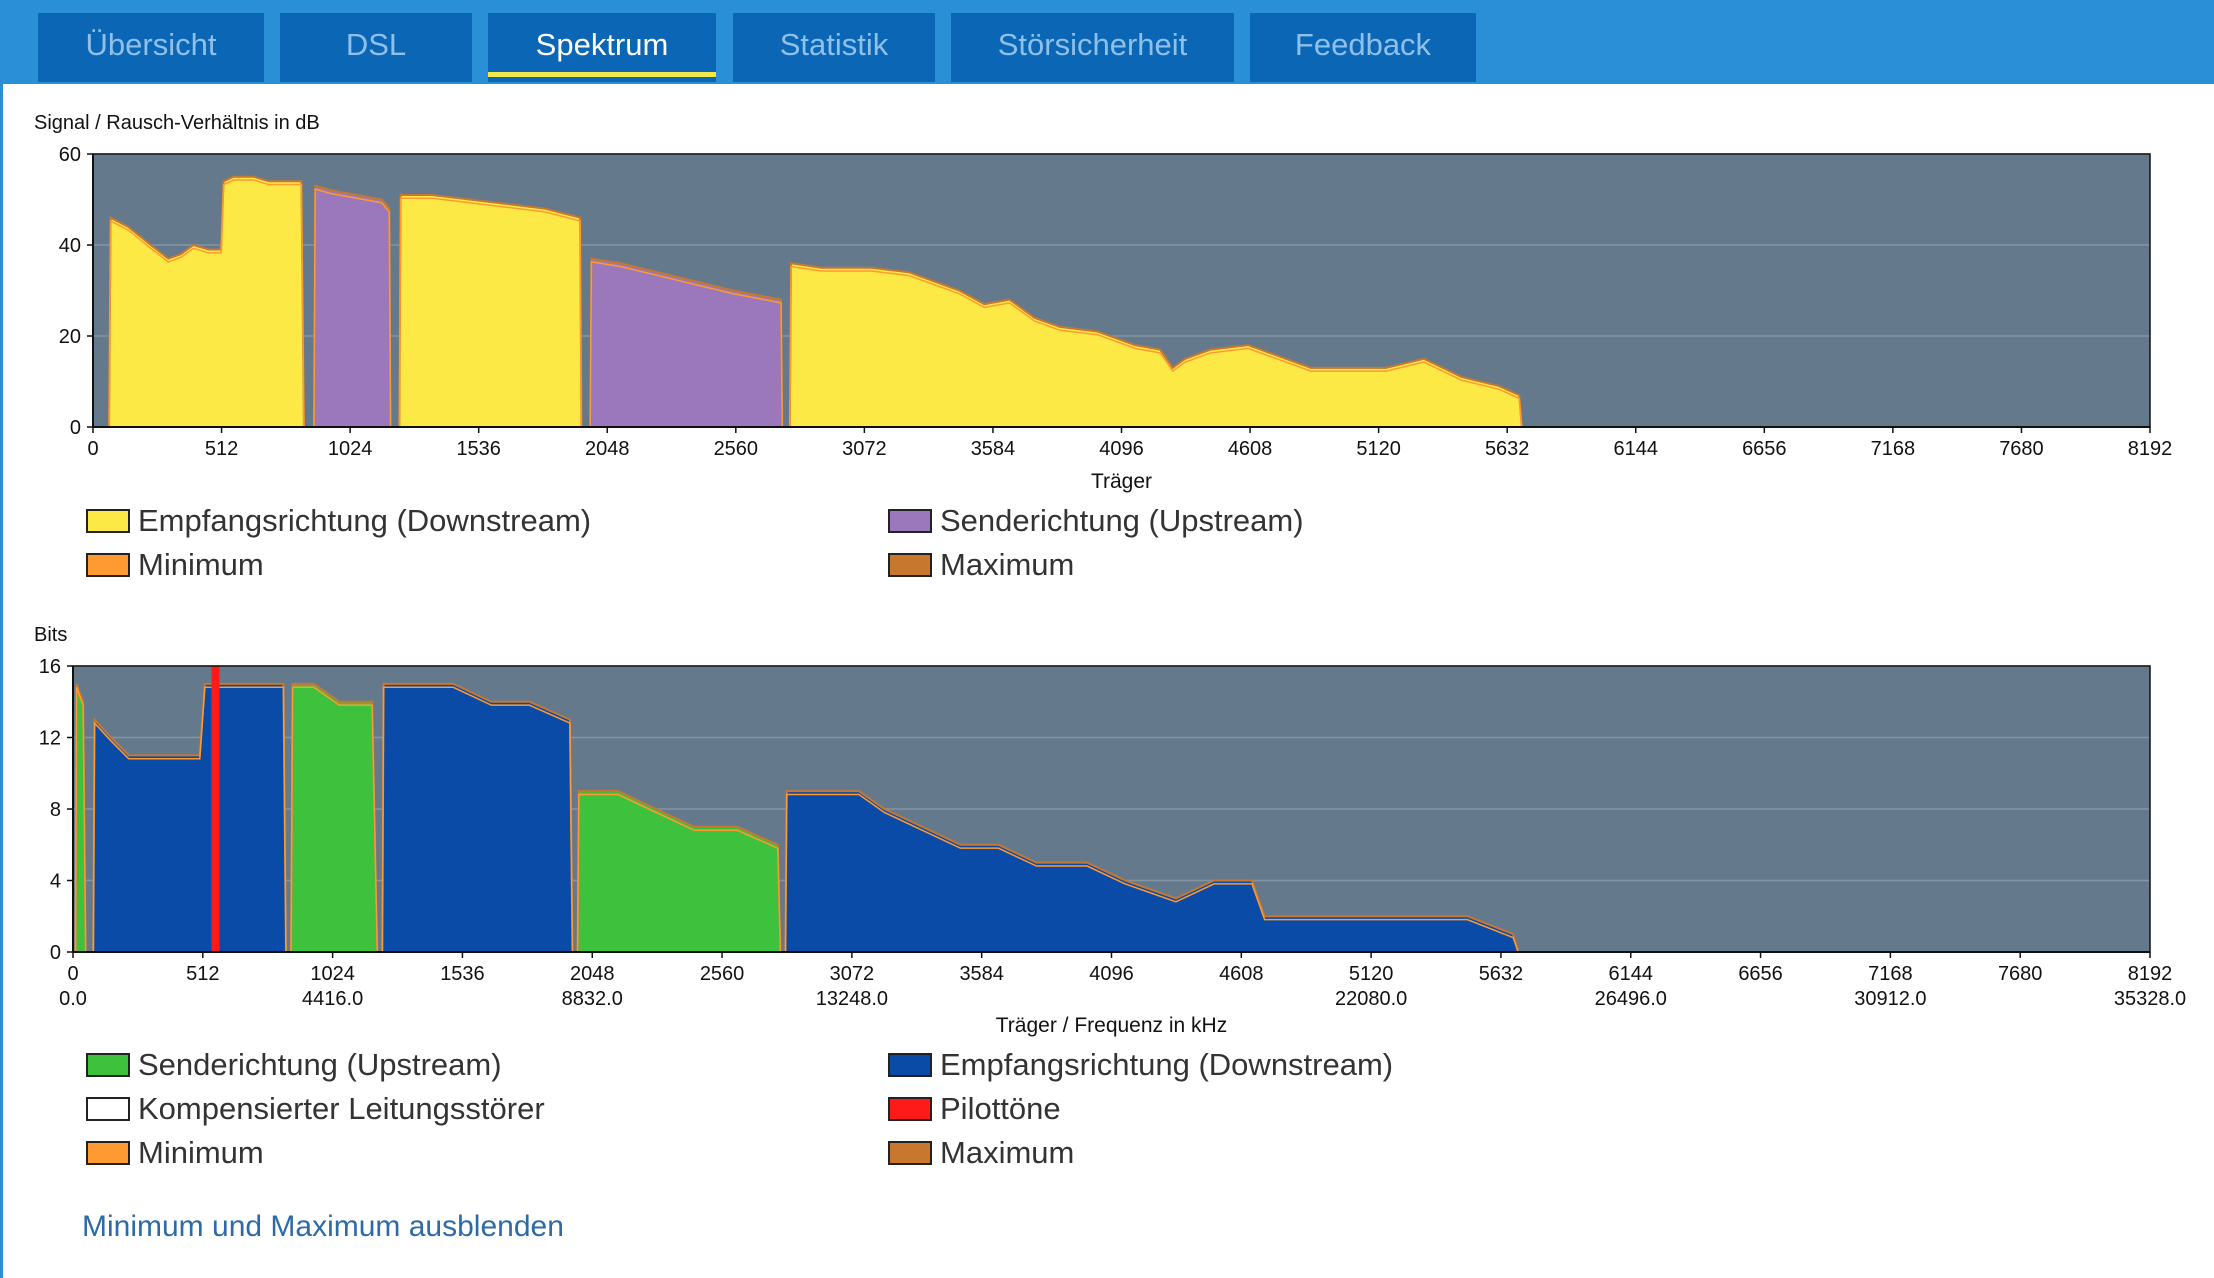 The width and height of the screenshot is (2214, 1278). I want to click on tab-statistik: Statistik, so click(834, 47).